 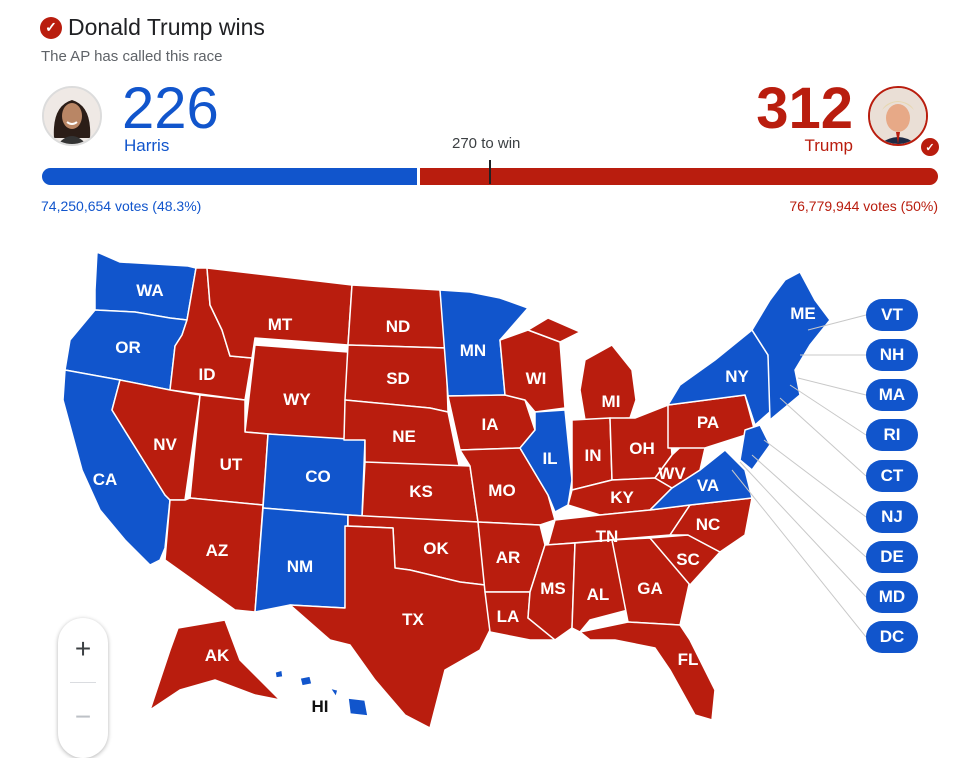 I want to click on state-ak, so click(x=215, y=665).